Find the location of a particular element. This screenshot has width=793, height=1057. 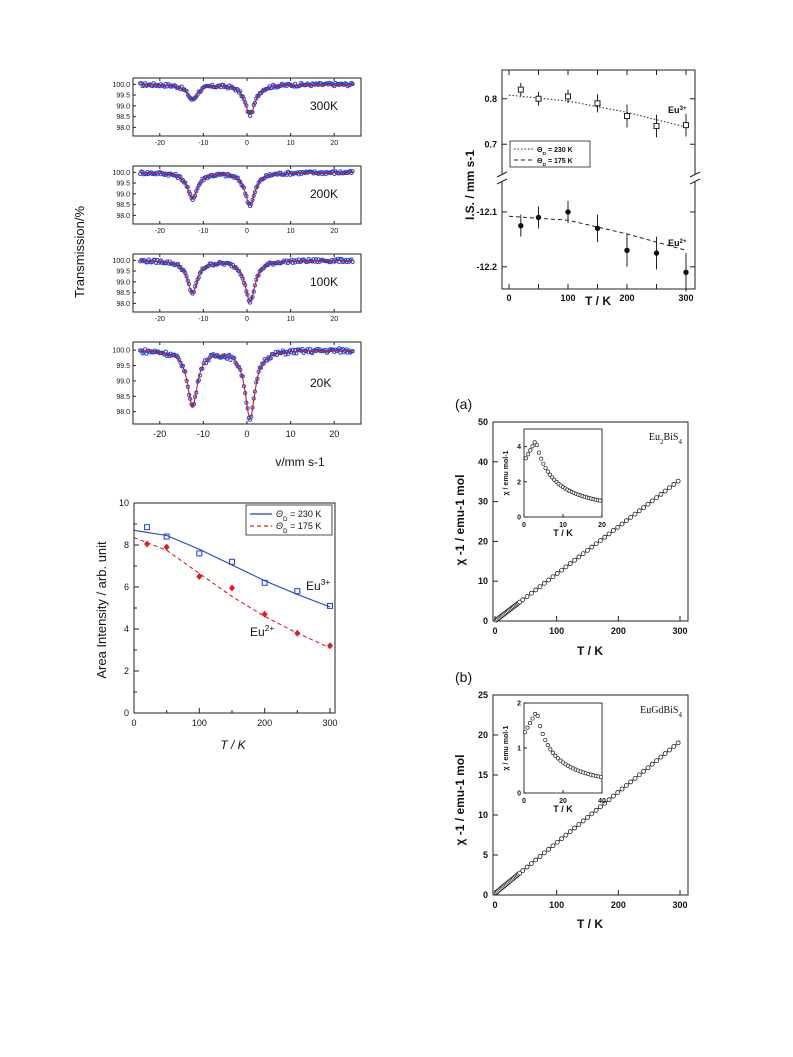

y-tick-label: -12.1 is located at coordinates (486, 212).